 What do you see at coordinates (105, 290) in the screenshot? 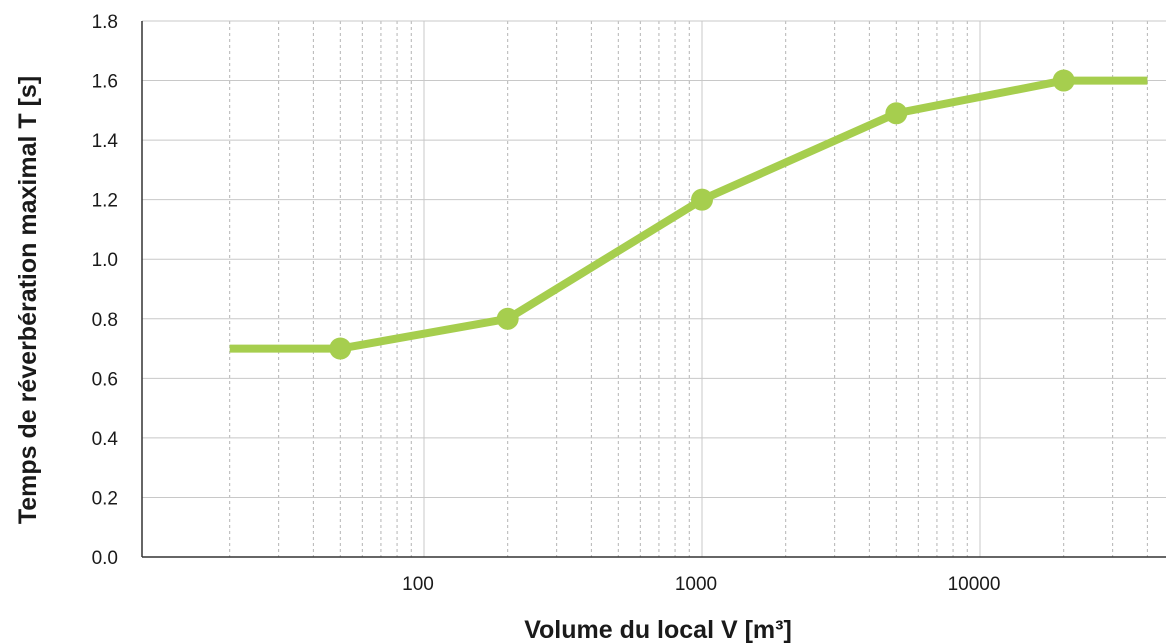
I see `y-tick-labels: 0.0 0.2 0.4 0.6 0.8 1.0 1.2 1.4 1.6 1.8` at bounding box center [105, 290].